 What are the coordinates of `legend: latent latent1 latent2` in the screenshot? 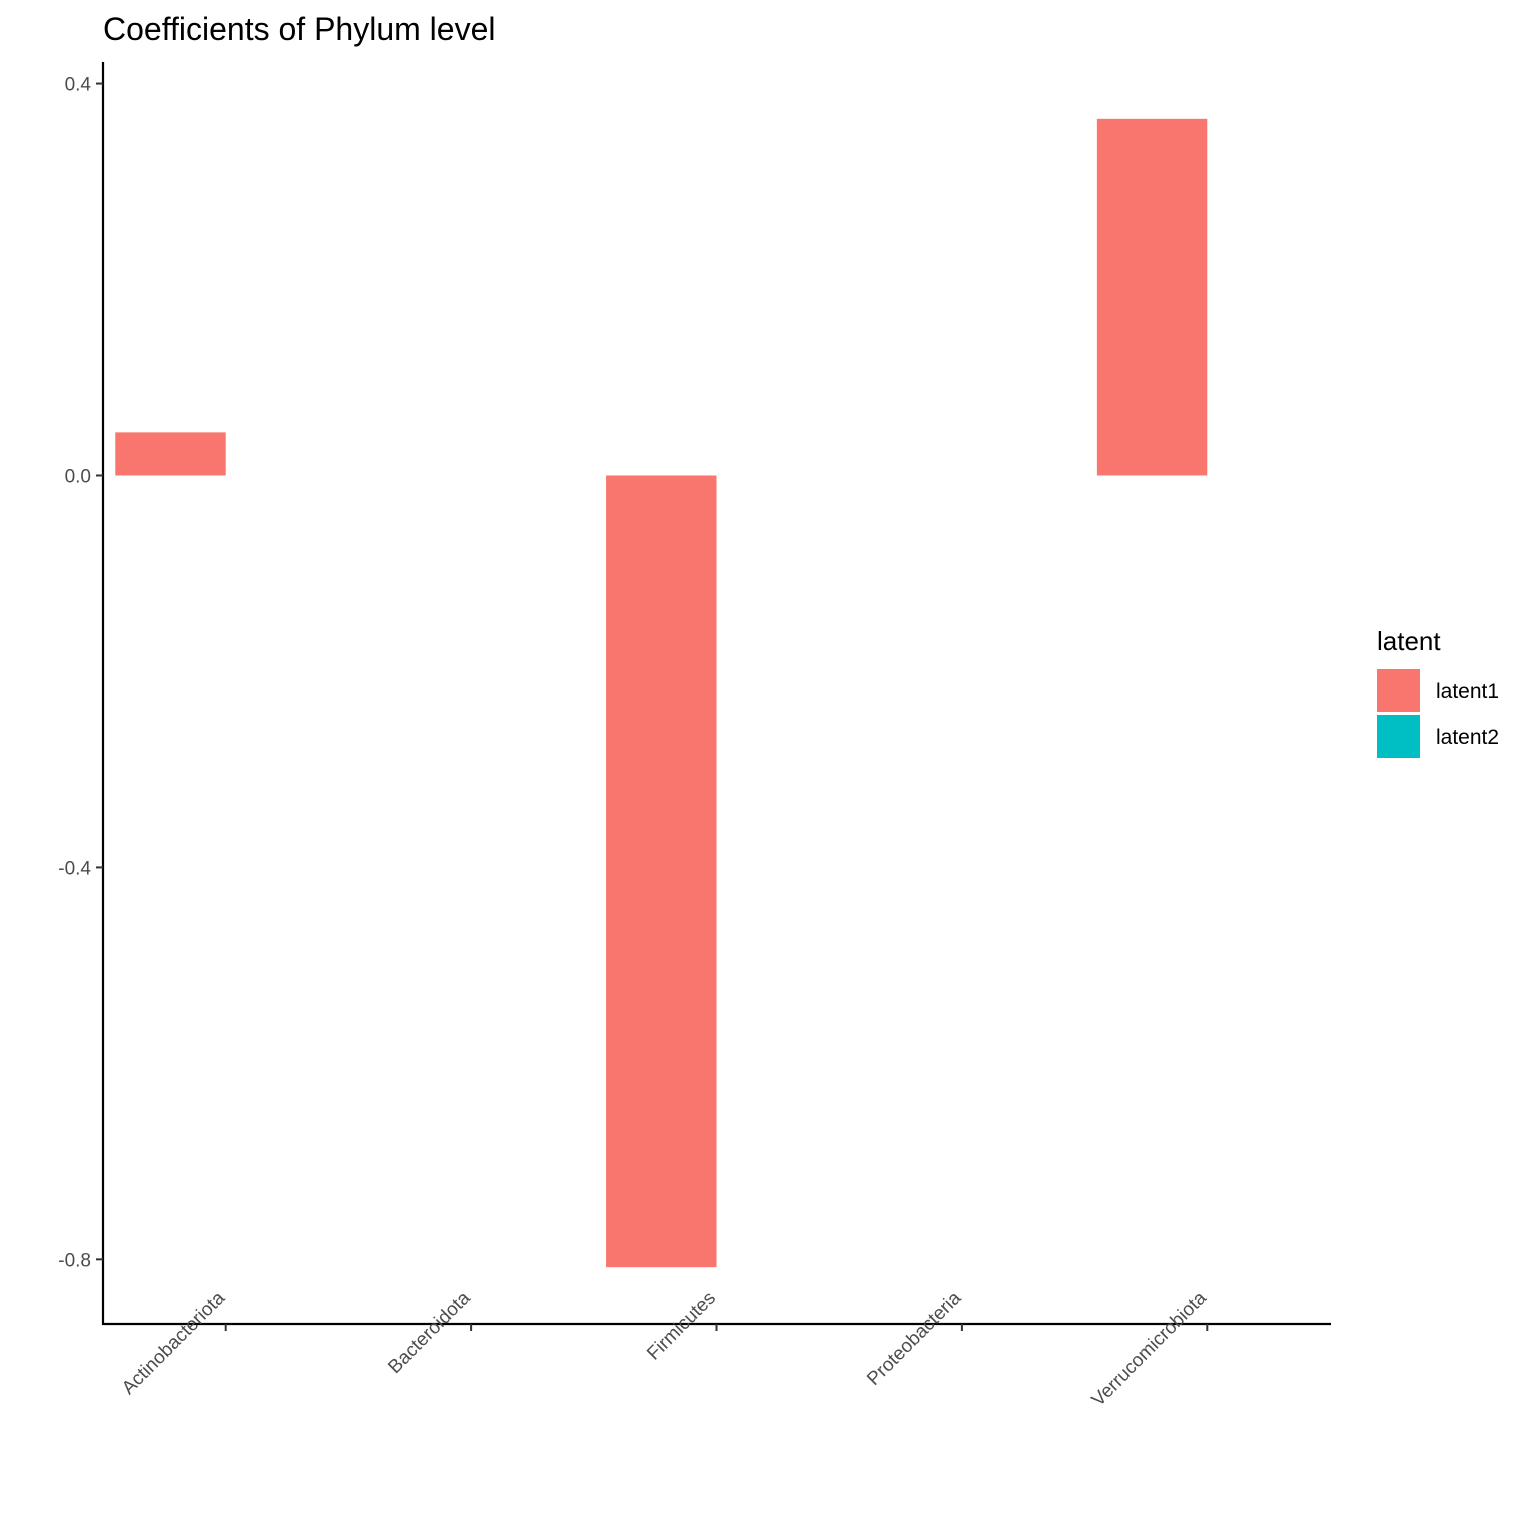 It's located at (1438, 692).